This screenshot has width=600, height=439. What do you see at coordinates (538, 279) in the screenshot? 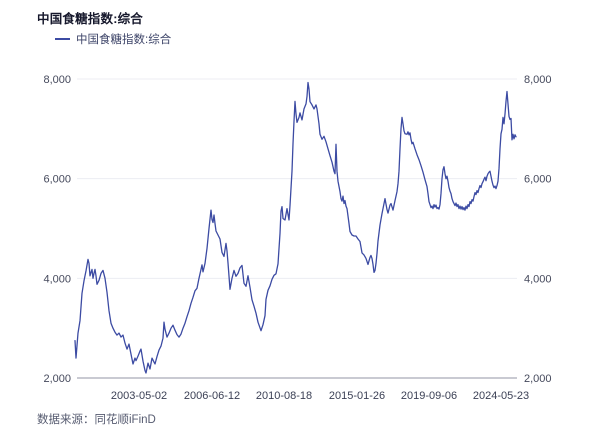
I see `y-tick-label-right: 4,000` at bounding box center [538, 279].